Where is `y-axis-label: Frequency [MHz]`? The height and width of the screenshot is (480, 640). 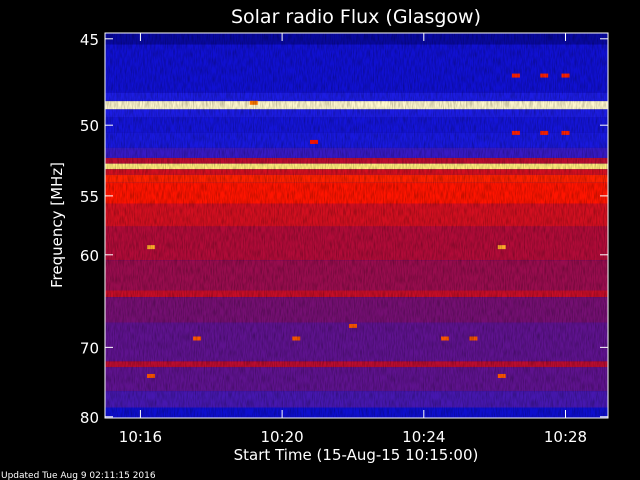 y-axis-label: Frequency [MHz] is located at coordinates (57, 225).